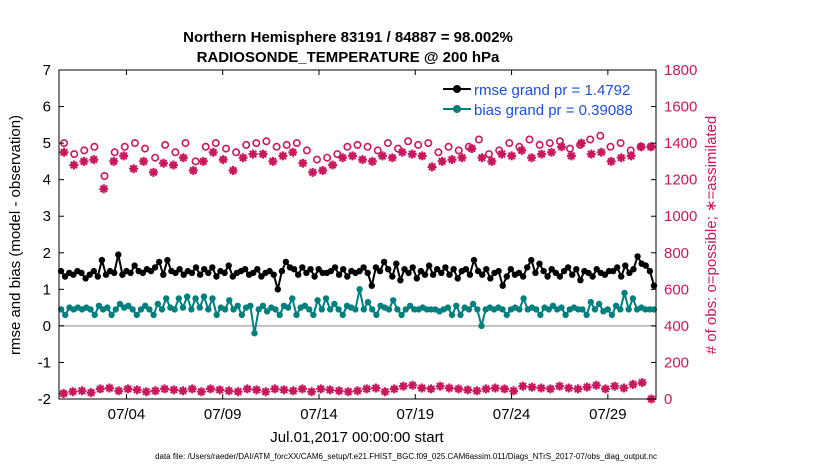  Describe the element at coordinates (553, 110) in the screenshot. I see `legend-bias-label: bias grand pr = 0.39088` at that location.